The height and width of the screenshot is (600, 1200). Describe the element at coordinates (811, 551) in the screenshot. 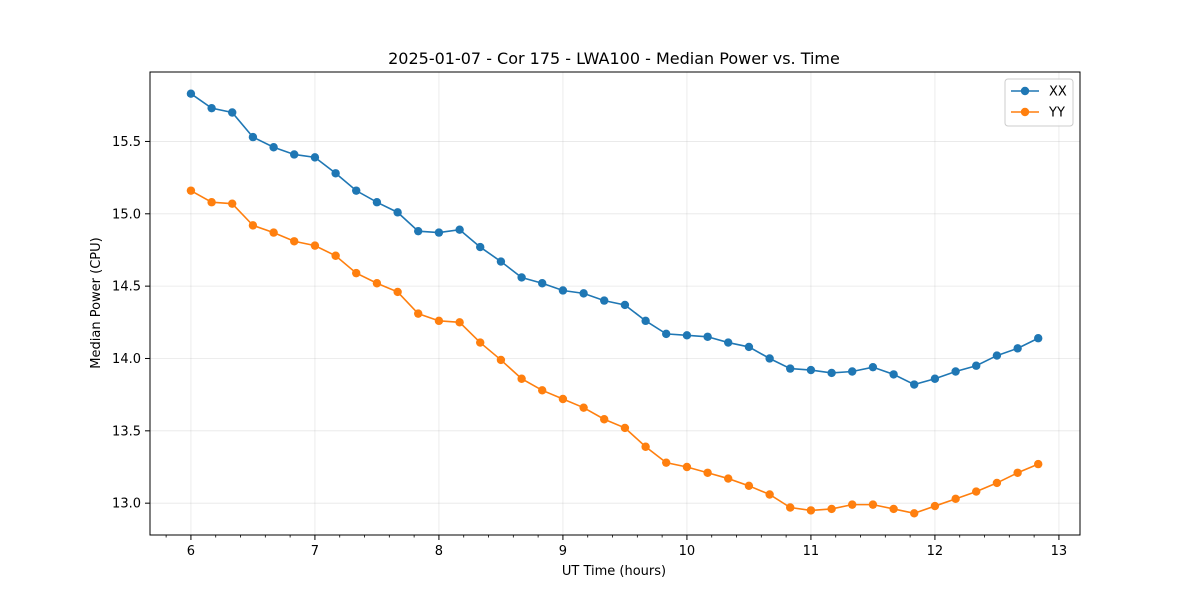

I see `x-tick-label: 11` at that location.